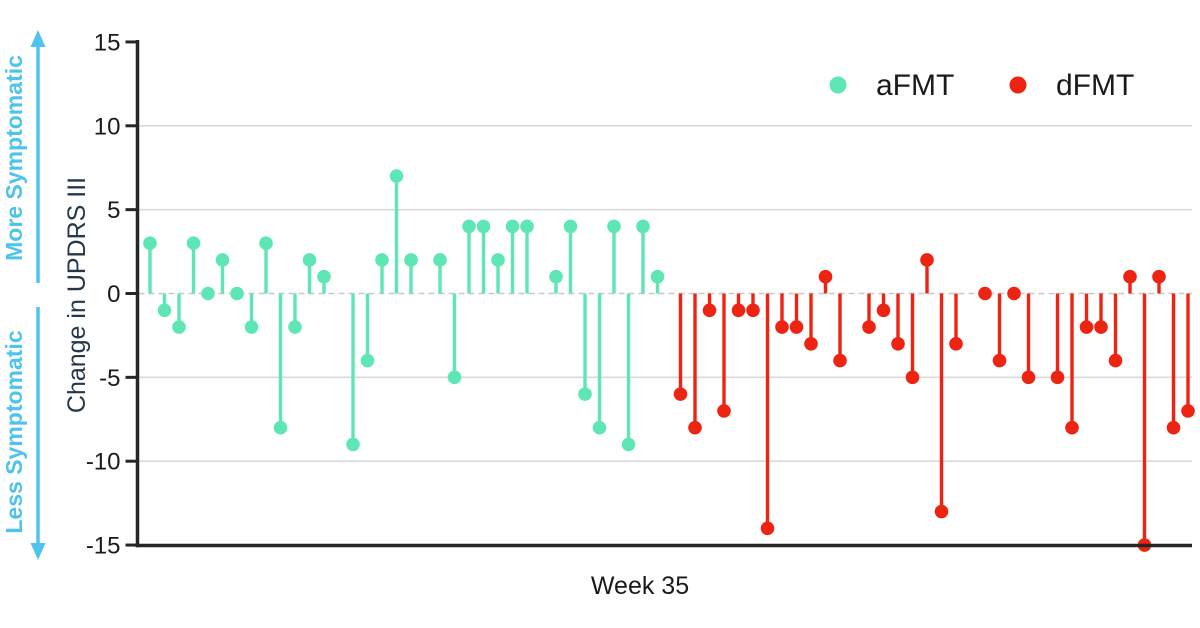 The image size is (1200, 628). What do you see at coordinates (38, 433) in the screenshot?
I see `less-symptomatic-arrow-down-icon` at bounding box center [38, 433].